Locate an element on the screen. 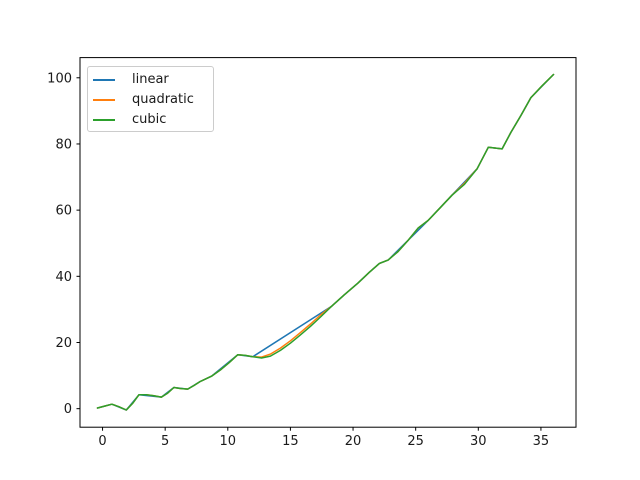  legend-entry-linear: linear is located at coordinates (150, 80).